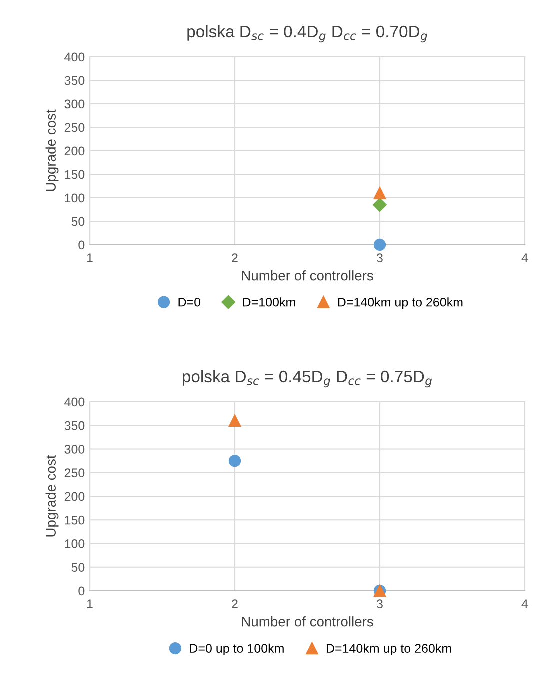 The width and height of the screenshot is (545, 693). What do you see at coordinates (308, 34) in the screenshot?
I see `chart-title: polska D$_{sc}$ = 0.4D$_{g}$ D$_{cc}$ = 0.70D$_{g}$` at bounding box center [308, 34].